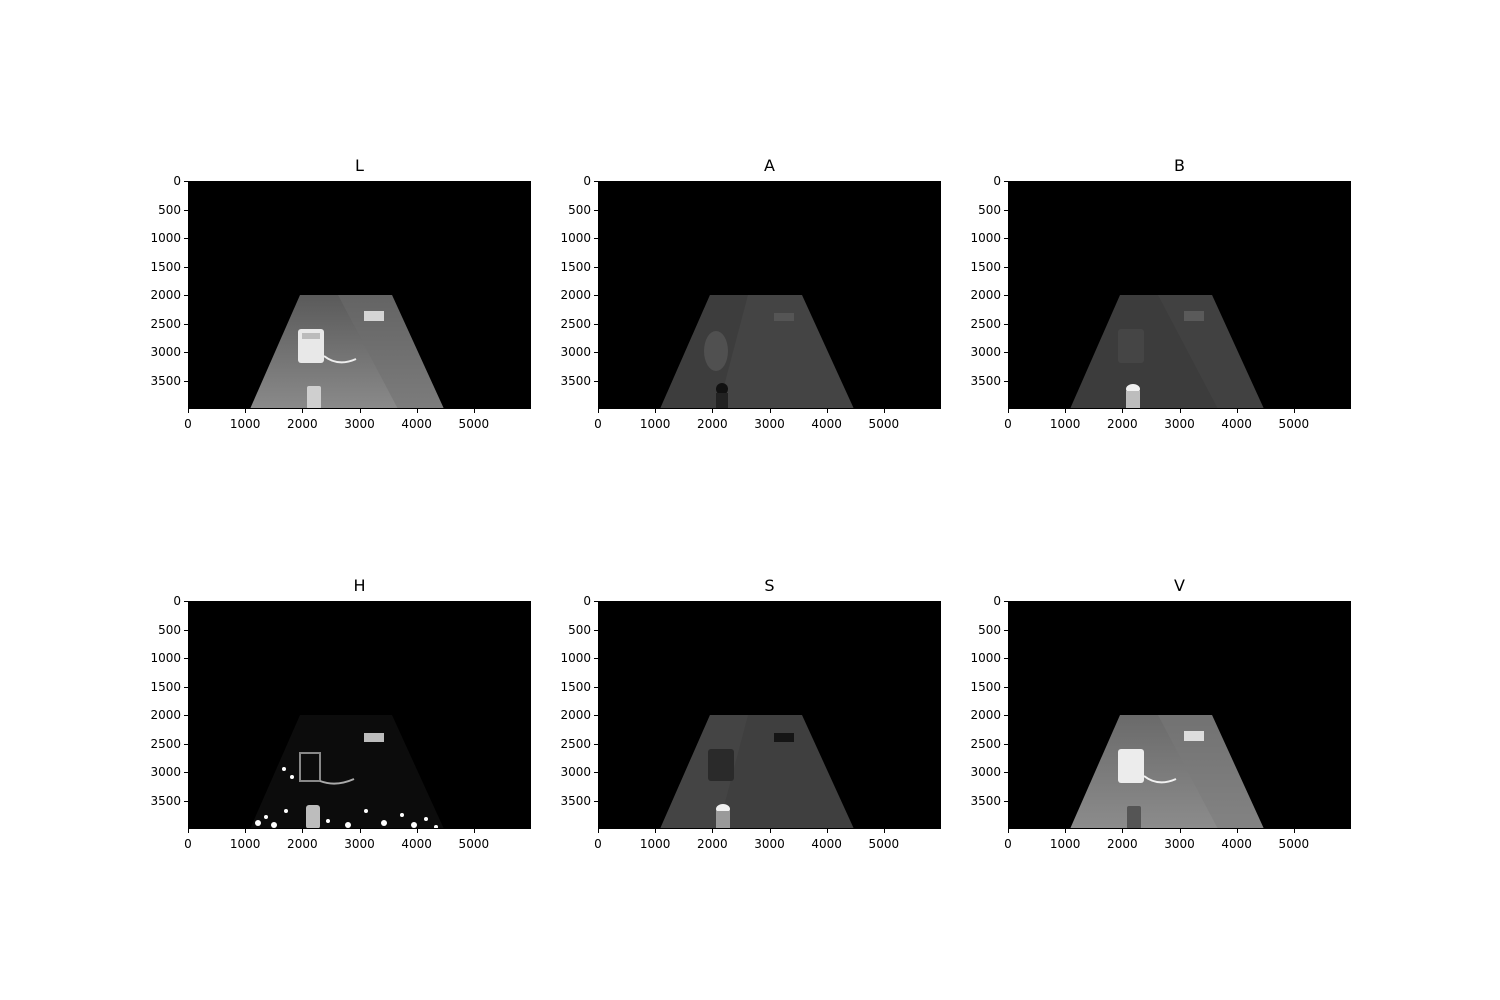 The height and width of the screenshot is (1000, 1500). What do you see at coordinates (359, 295) in the screenshot?
I see `channel-image-l` at bounding box center [359, 295].